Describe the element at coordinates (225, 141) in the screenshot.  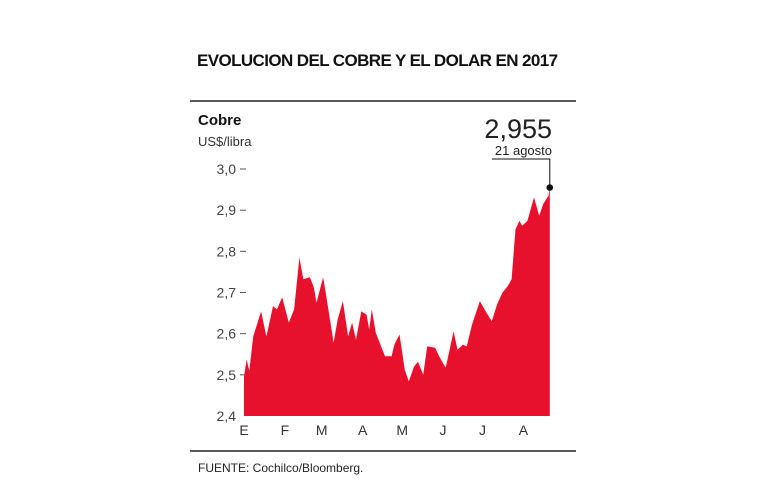
I see `y-axis-unit: US$/libra` at that location.